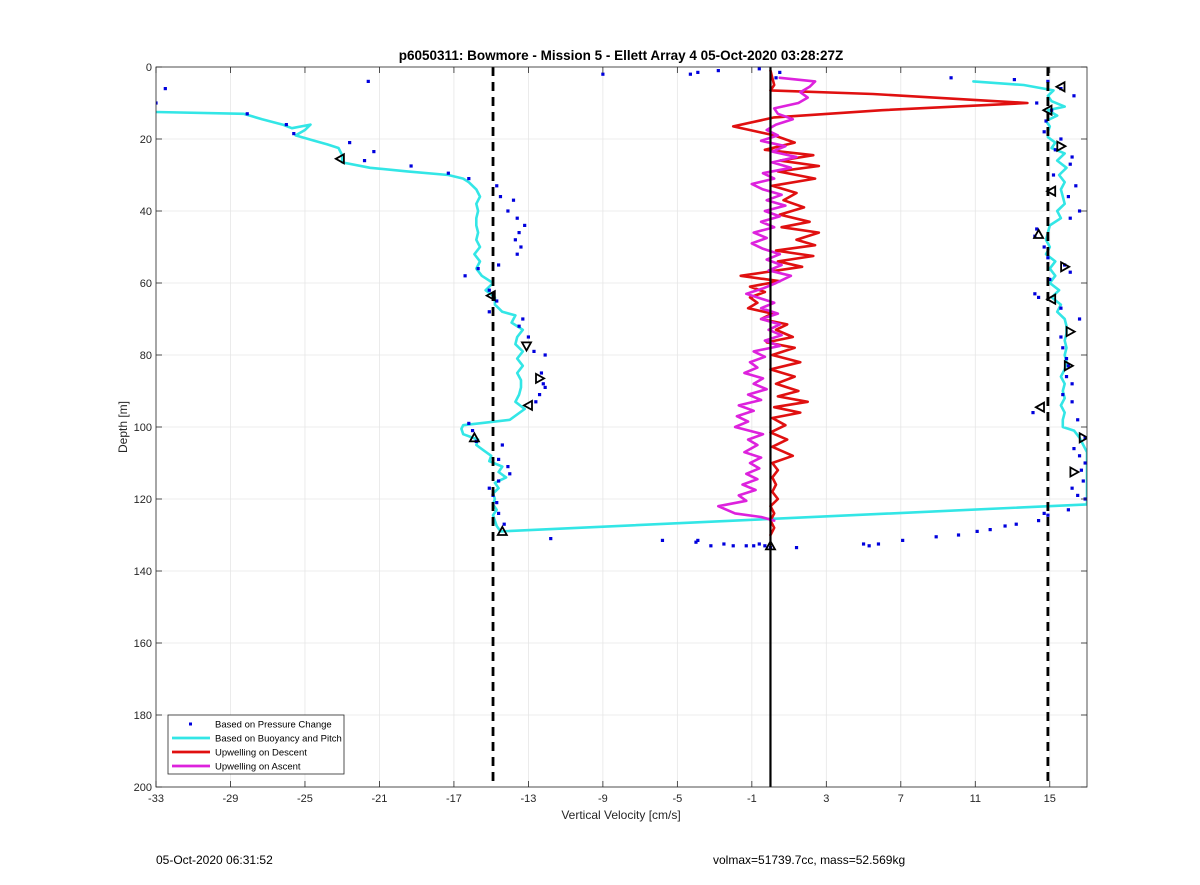 The height and width of the screenshot is (885, 1200). I want to click on x-tick-label: -17, so click(454, 799).